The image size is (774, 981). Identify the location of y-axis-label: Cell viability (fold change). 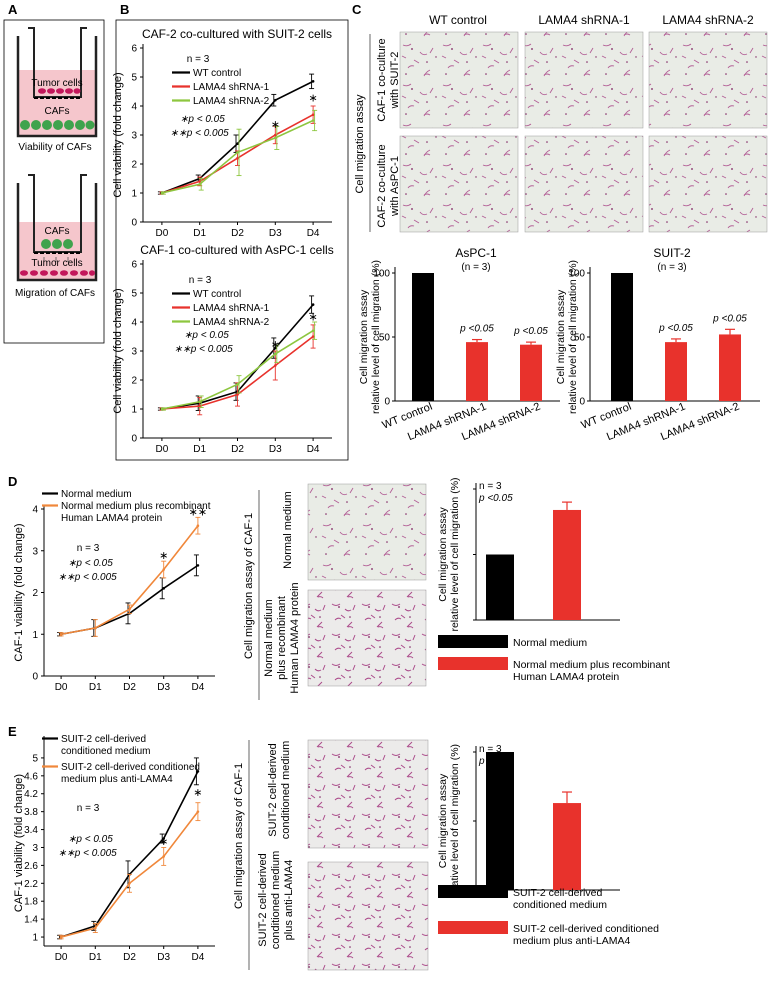
(118, 350).